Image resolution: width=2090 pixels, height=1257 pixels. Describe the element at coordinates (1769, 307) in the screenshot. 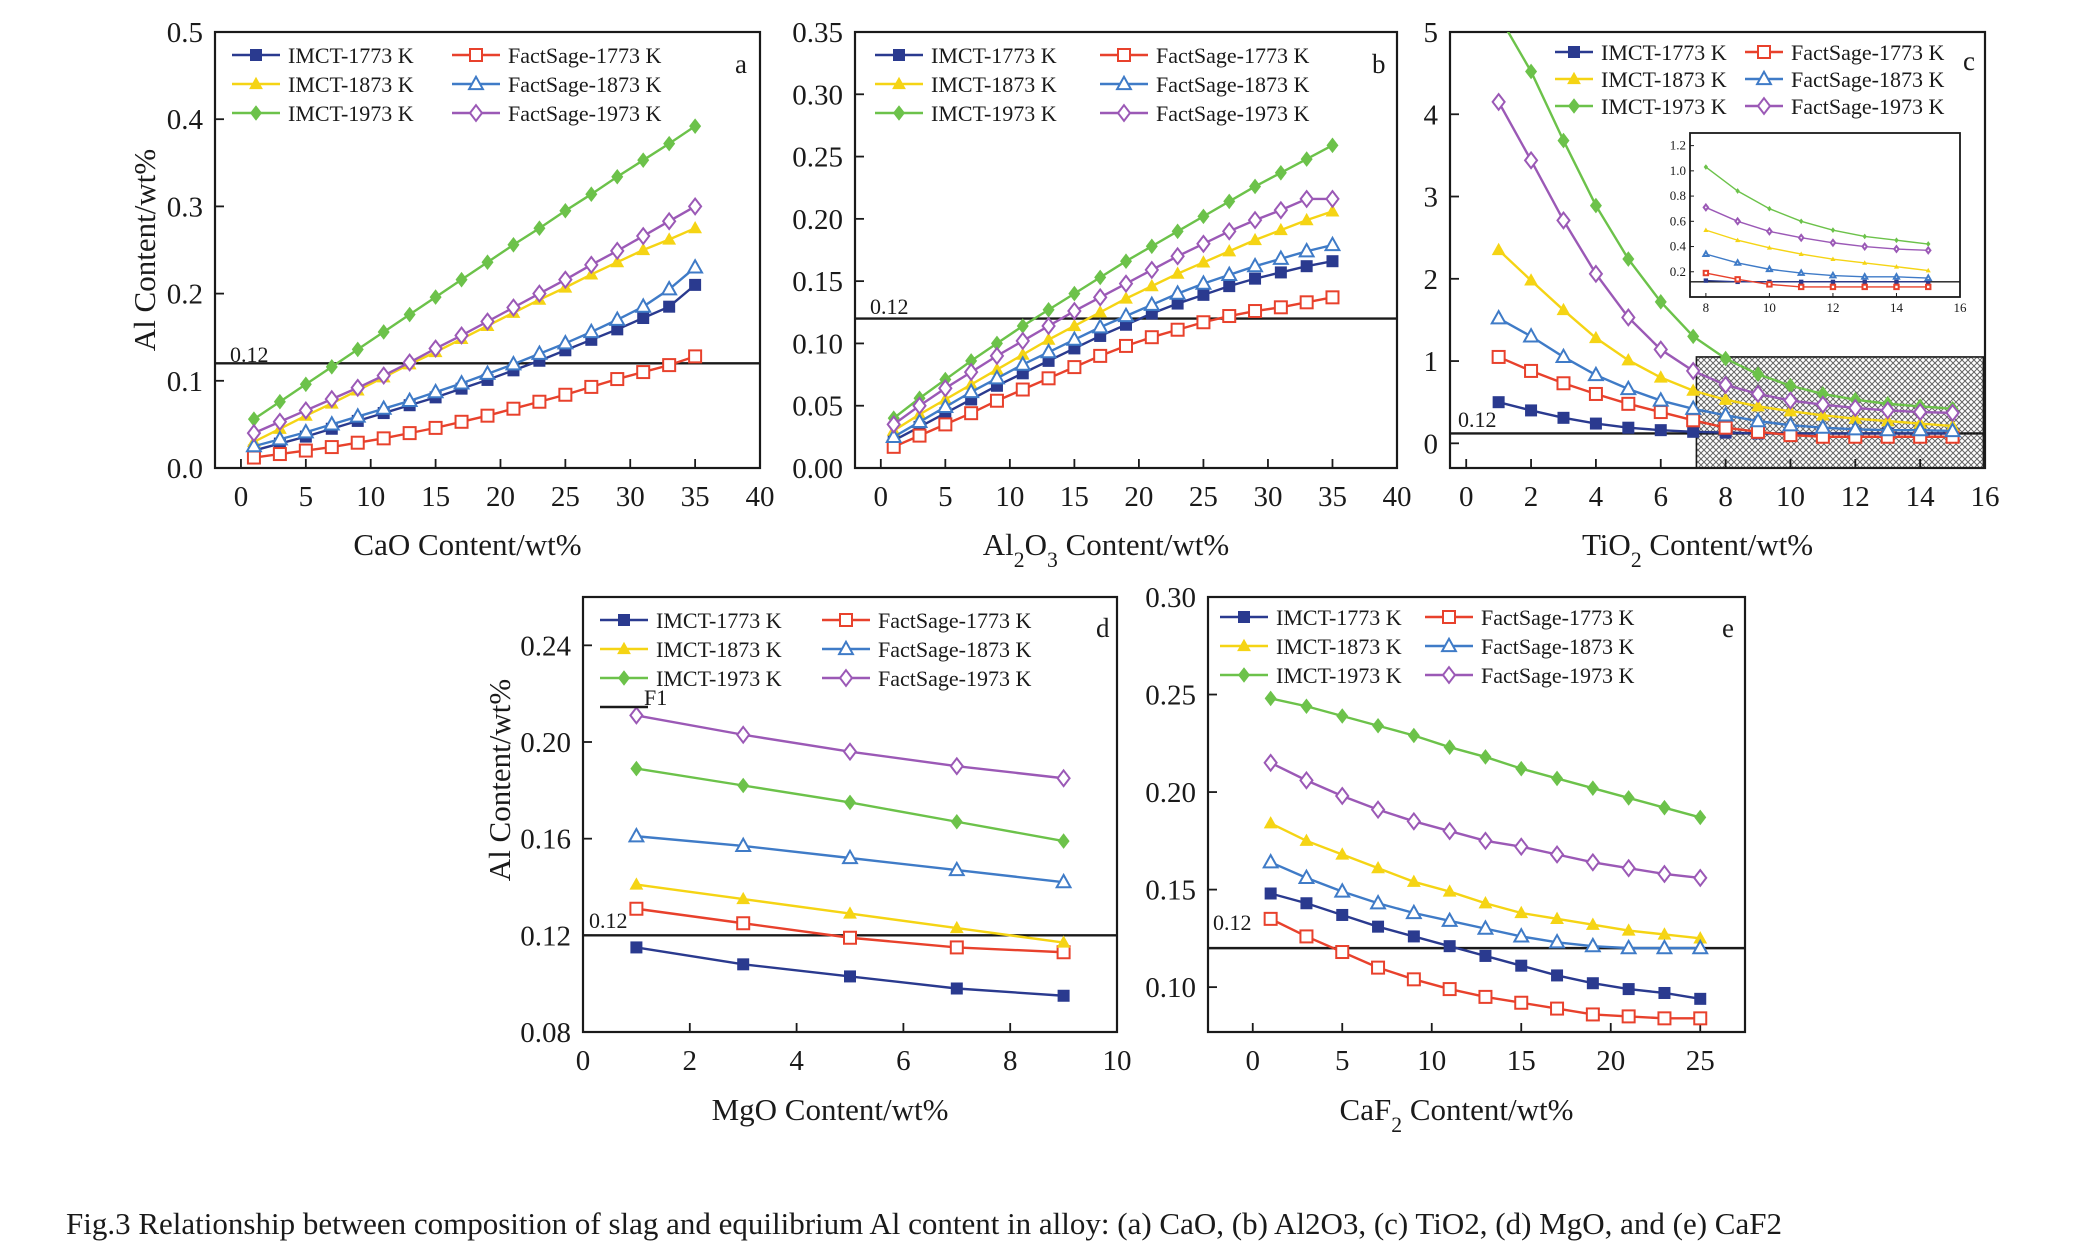

I see `inset-x-tick-label: 10` at that location.